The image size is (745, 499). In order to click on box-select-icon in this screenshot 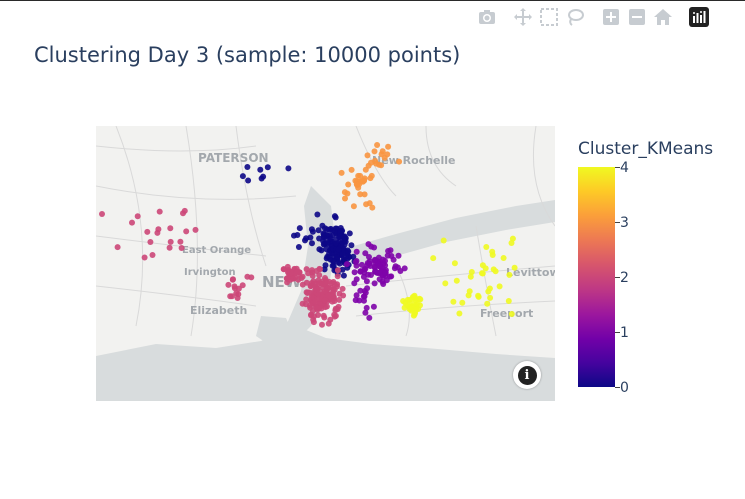, I will do `click(549, 17)`.